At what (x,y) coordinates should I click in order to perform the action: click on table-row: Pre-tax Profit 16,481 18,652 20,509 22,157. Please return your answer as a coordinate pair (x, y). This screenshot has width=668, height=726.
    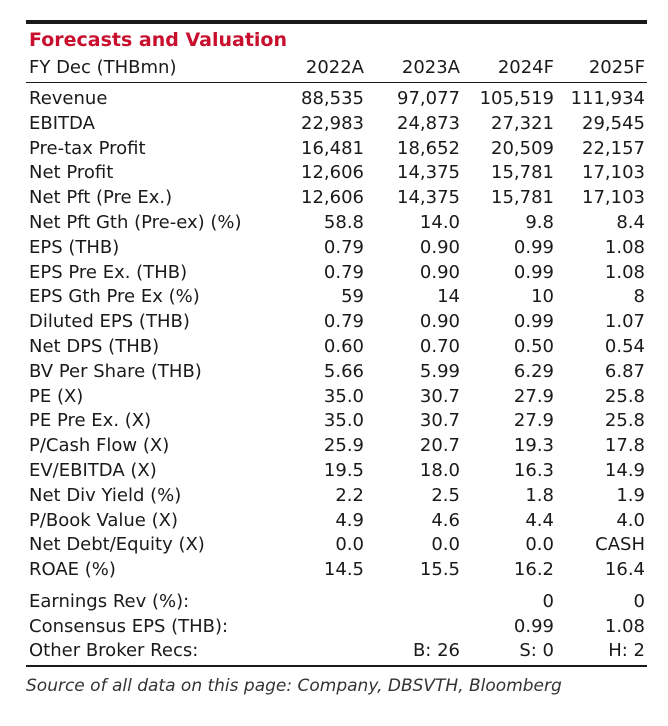
    Looking at the image, I should click on (336, 149).